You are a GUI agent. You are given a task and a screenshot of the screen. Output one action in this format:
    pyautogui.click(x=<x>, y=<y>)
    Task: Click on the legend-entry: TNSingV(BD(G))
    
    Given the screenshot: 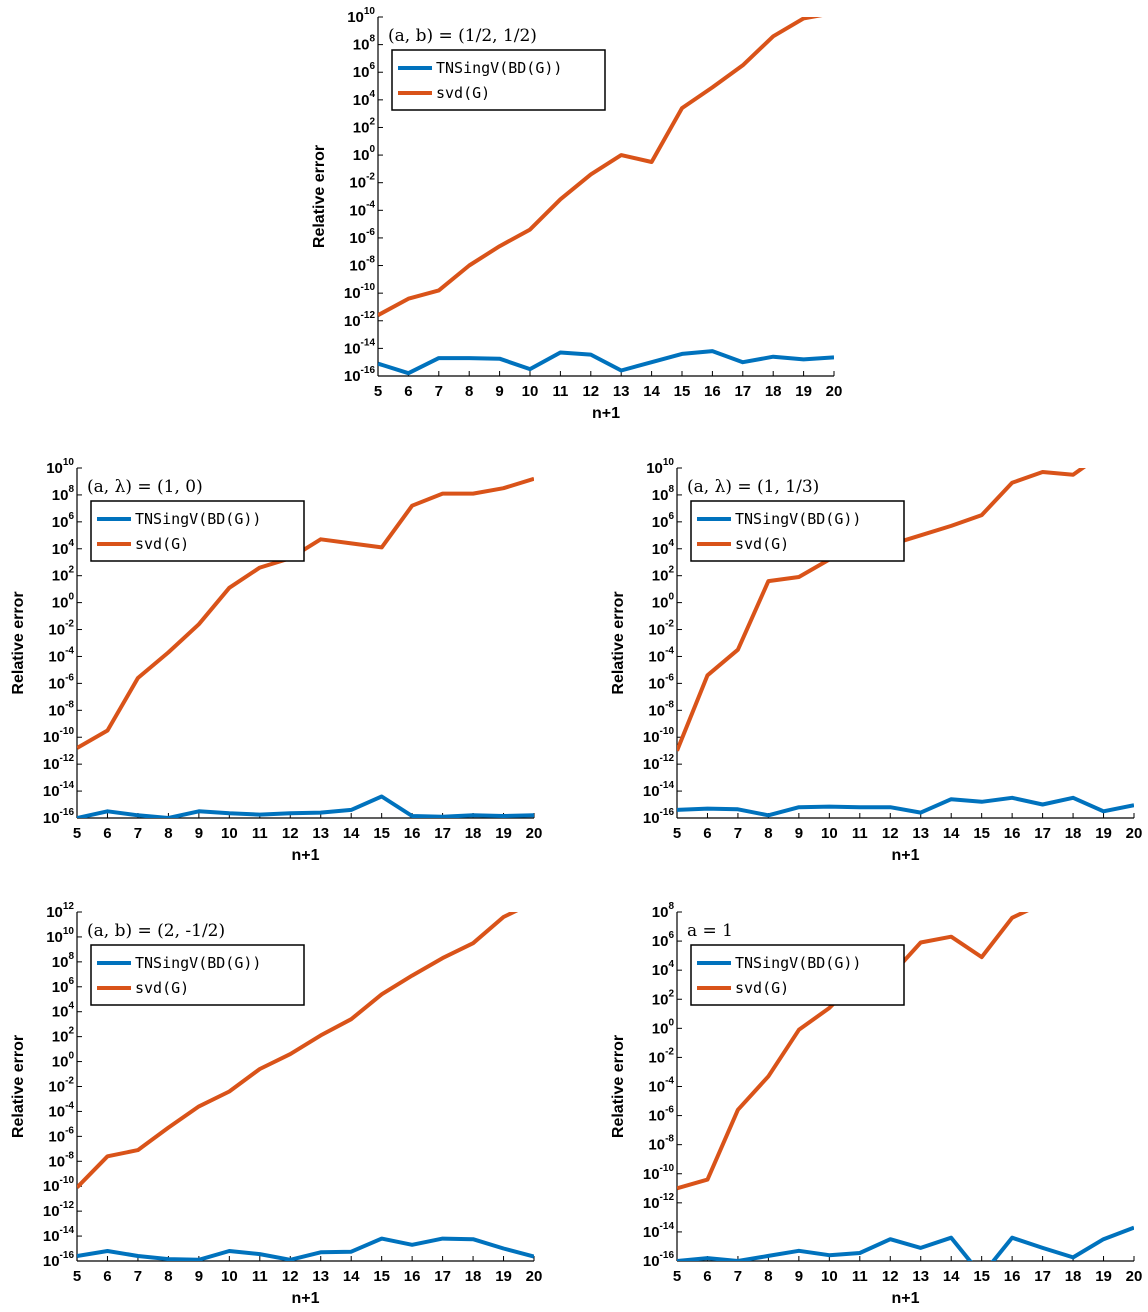 What is the action you would take?
    pyautogui.click(x=198, y=519)
    